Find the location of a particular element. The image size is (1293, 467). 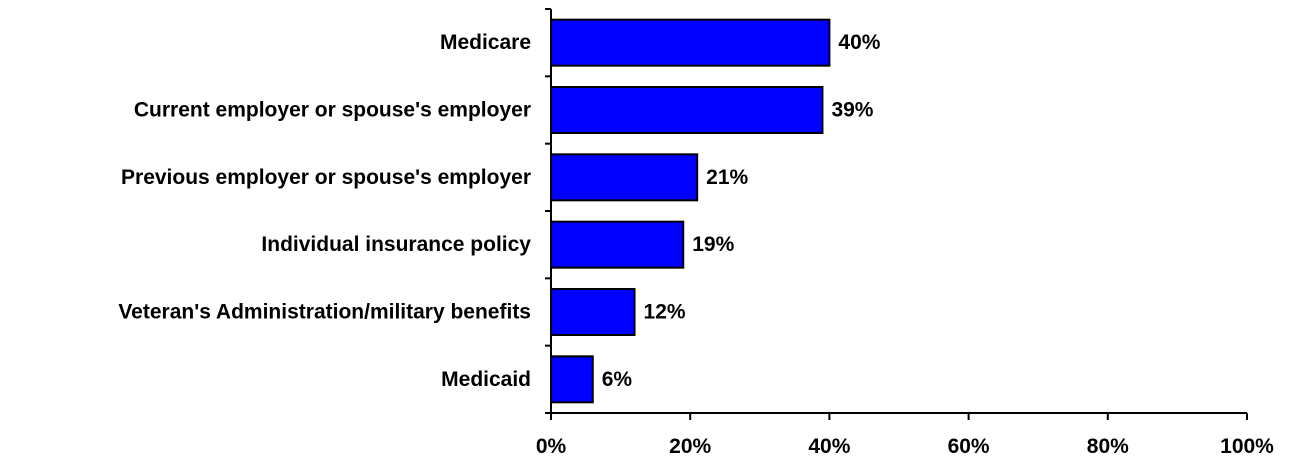

category-label: Medicare is located at coordinates (485, 42).